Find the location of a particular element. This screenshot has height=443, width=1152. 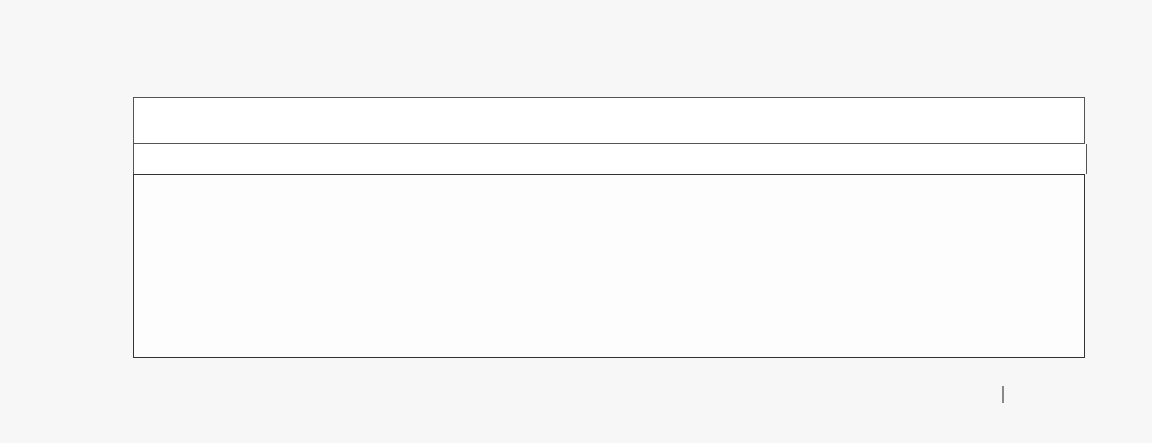

showers-swatch is located at coordinates (238, 399).